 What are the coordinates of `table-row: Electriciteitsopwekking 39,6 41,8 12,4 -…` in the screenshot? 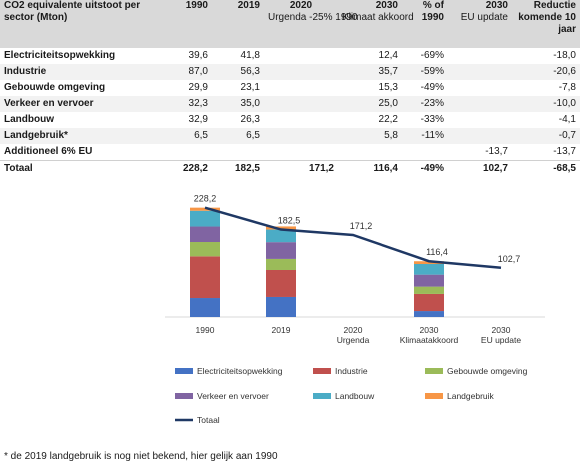 It's located at (290, 56).